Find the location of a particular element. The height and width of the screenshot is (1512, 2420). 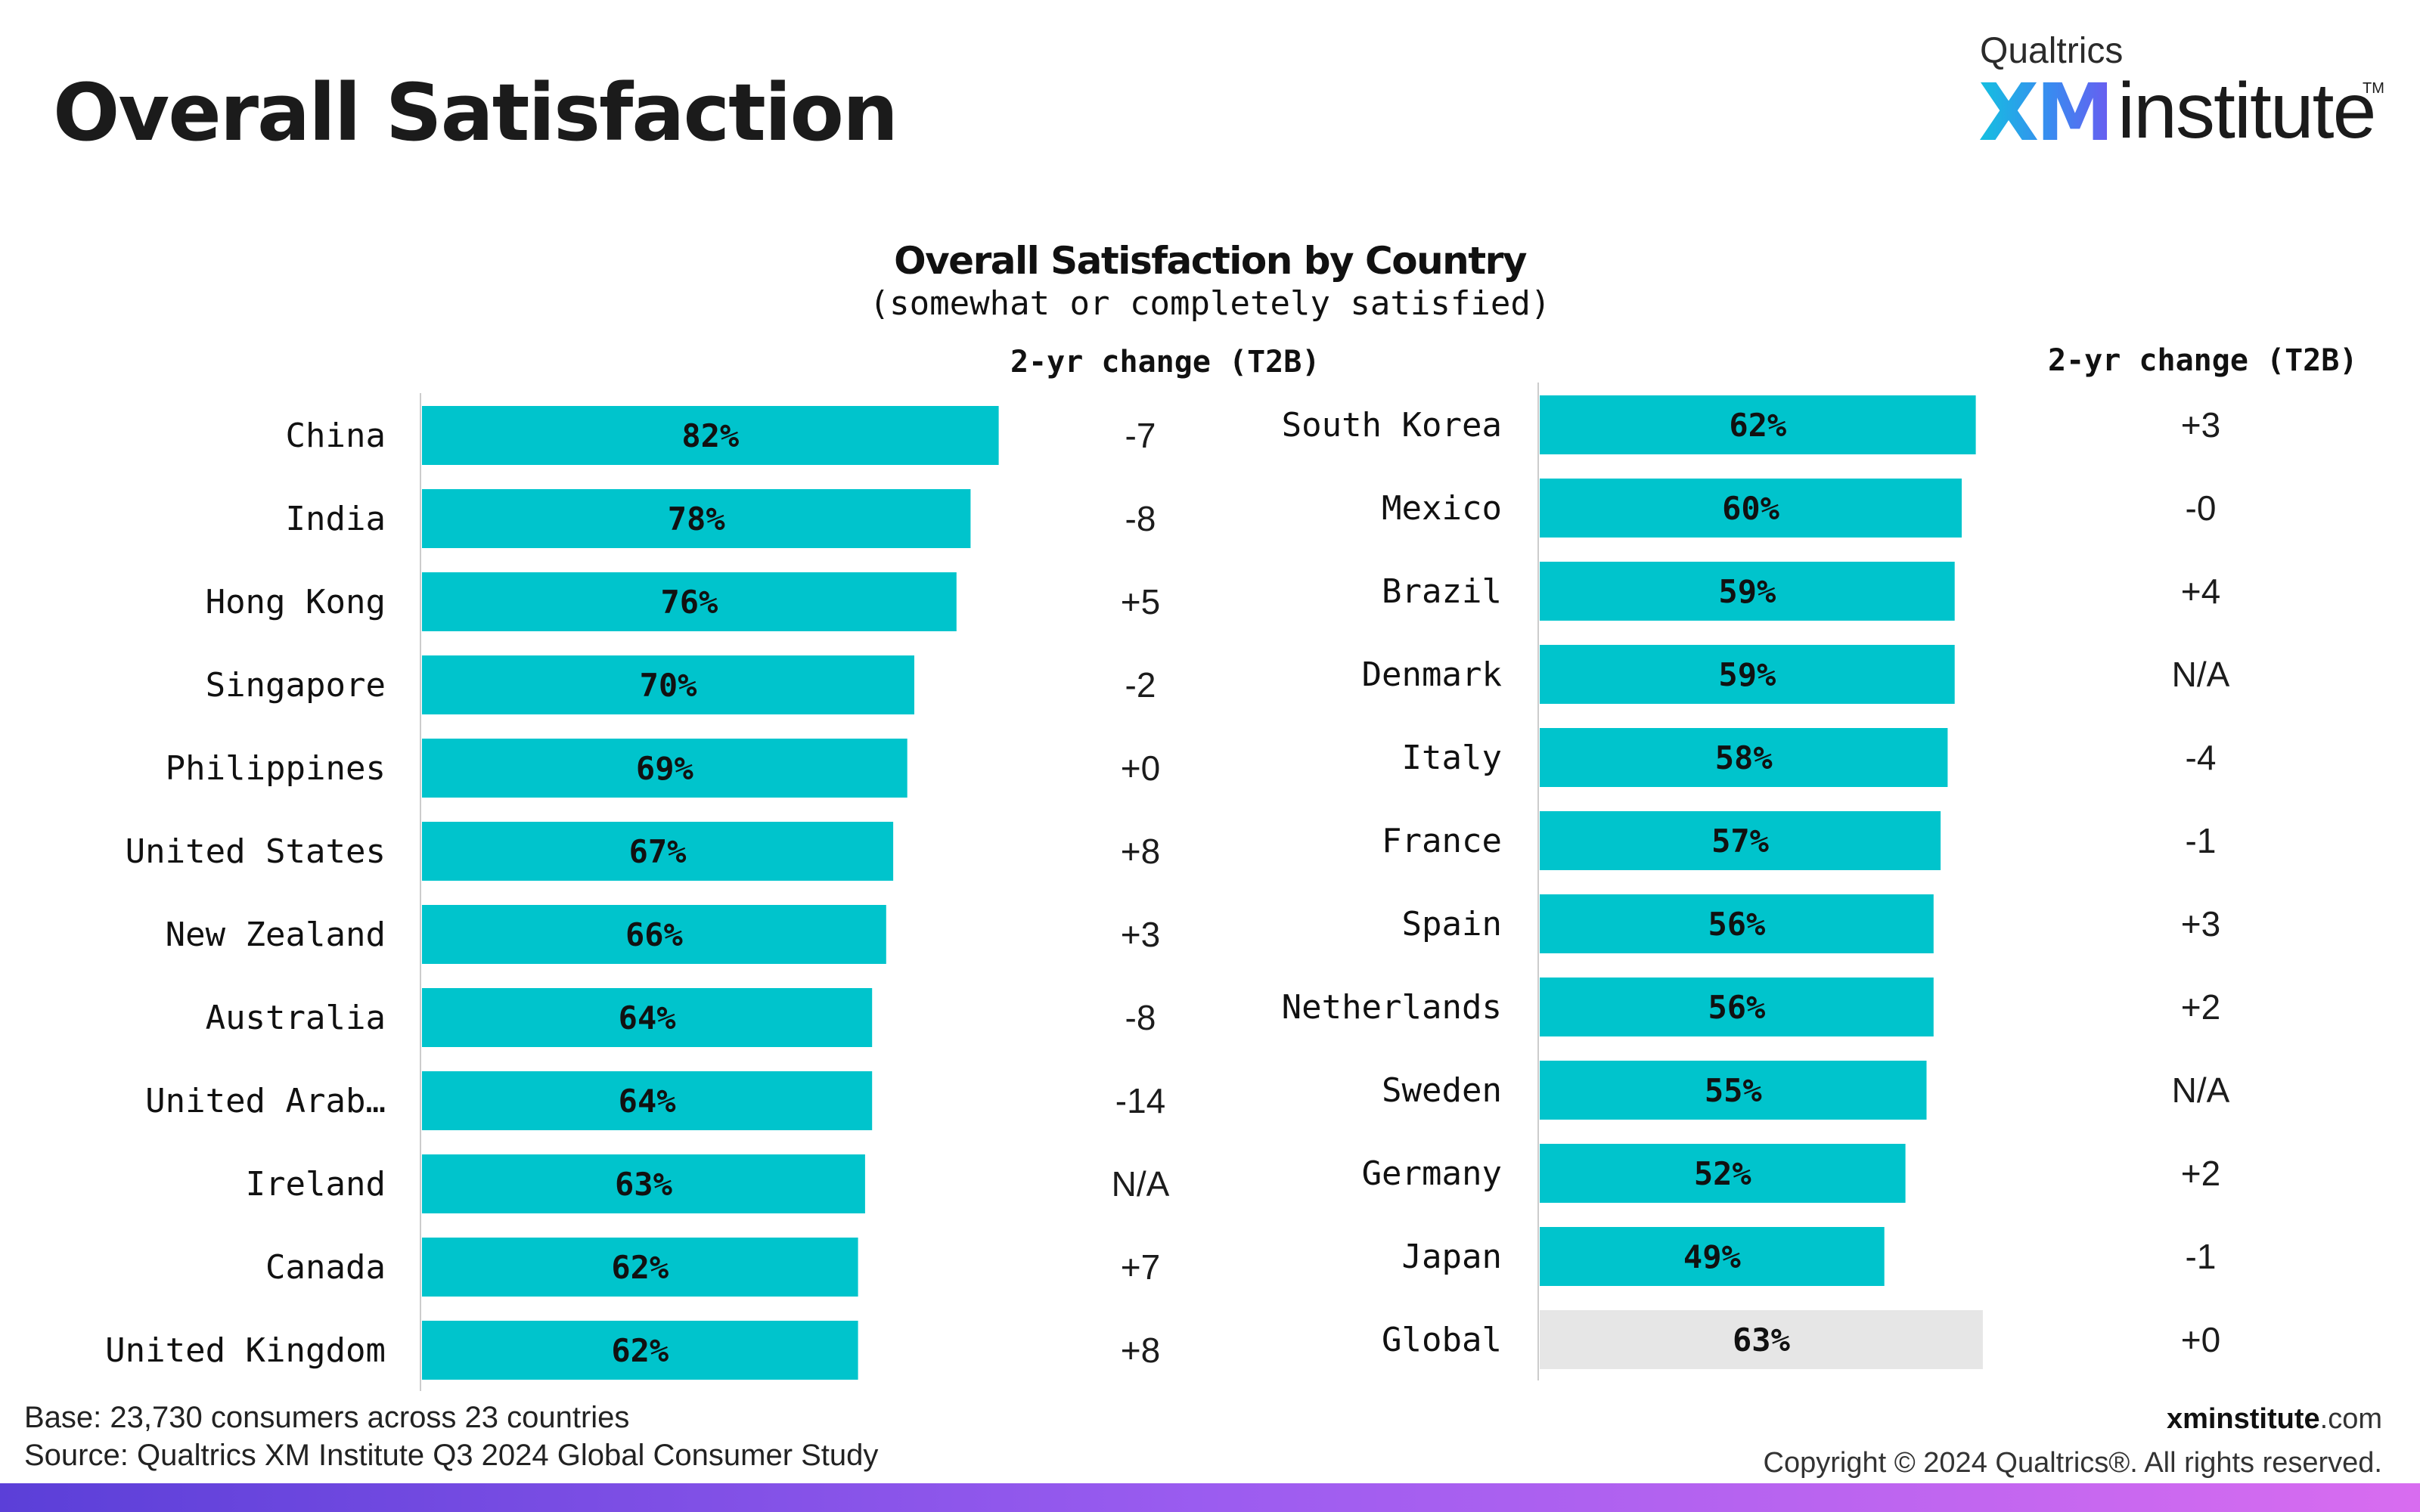

site-name: xminstitute is located at coordinates (2243, 1419).